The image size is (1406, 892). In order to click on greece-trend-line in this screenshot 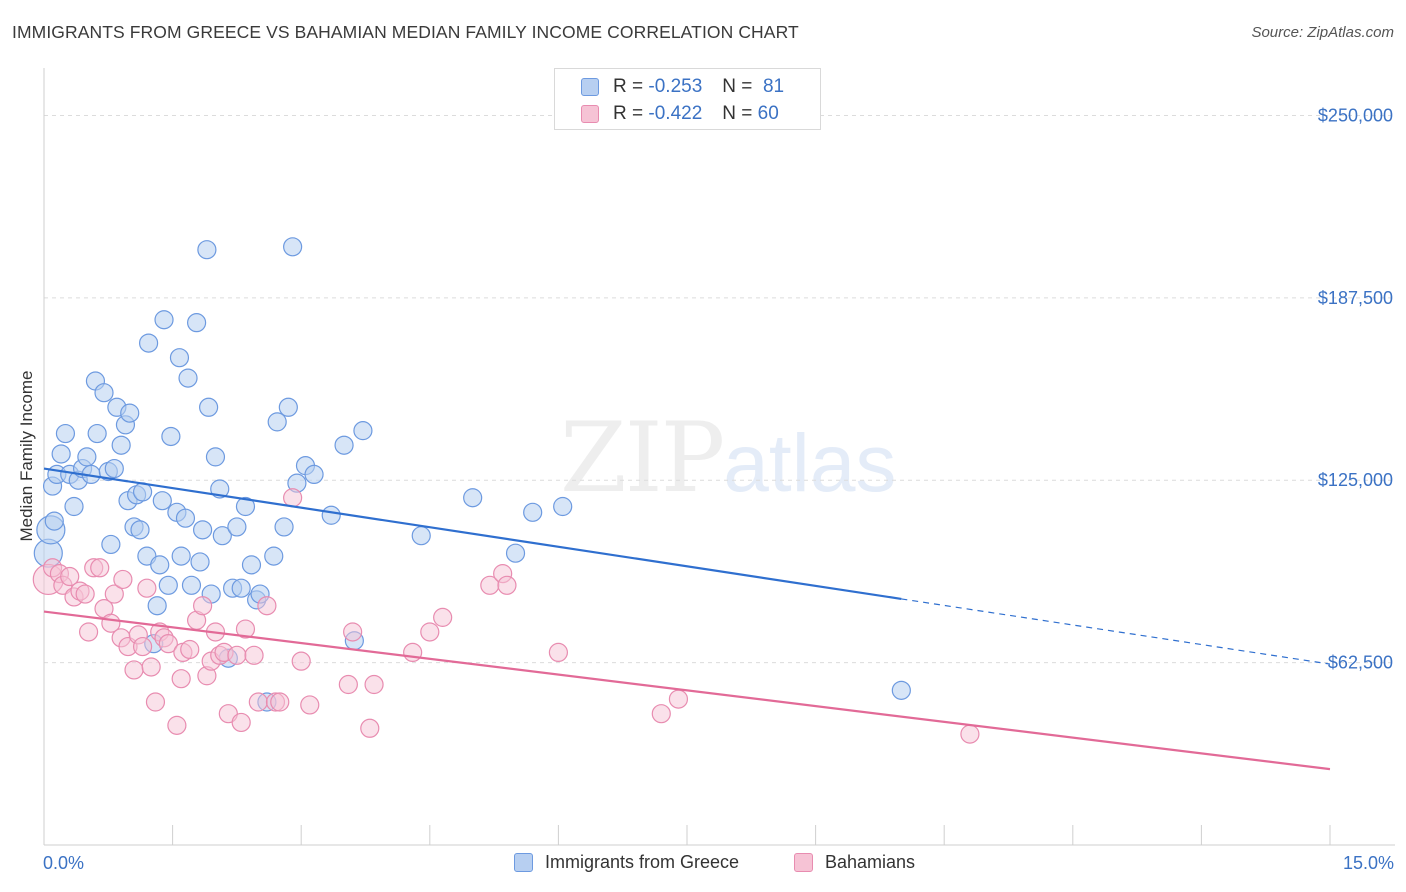, I will do `click(472, 533)`.